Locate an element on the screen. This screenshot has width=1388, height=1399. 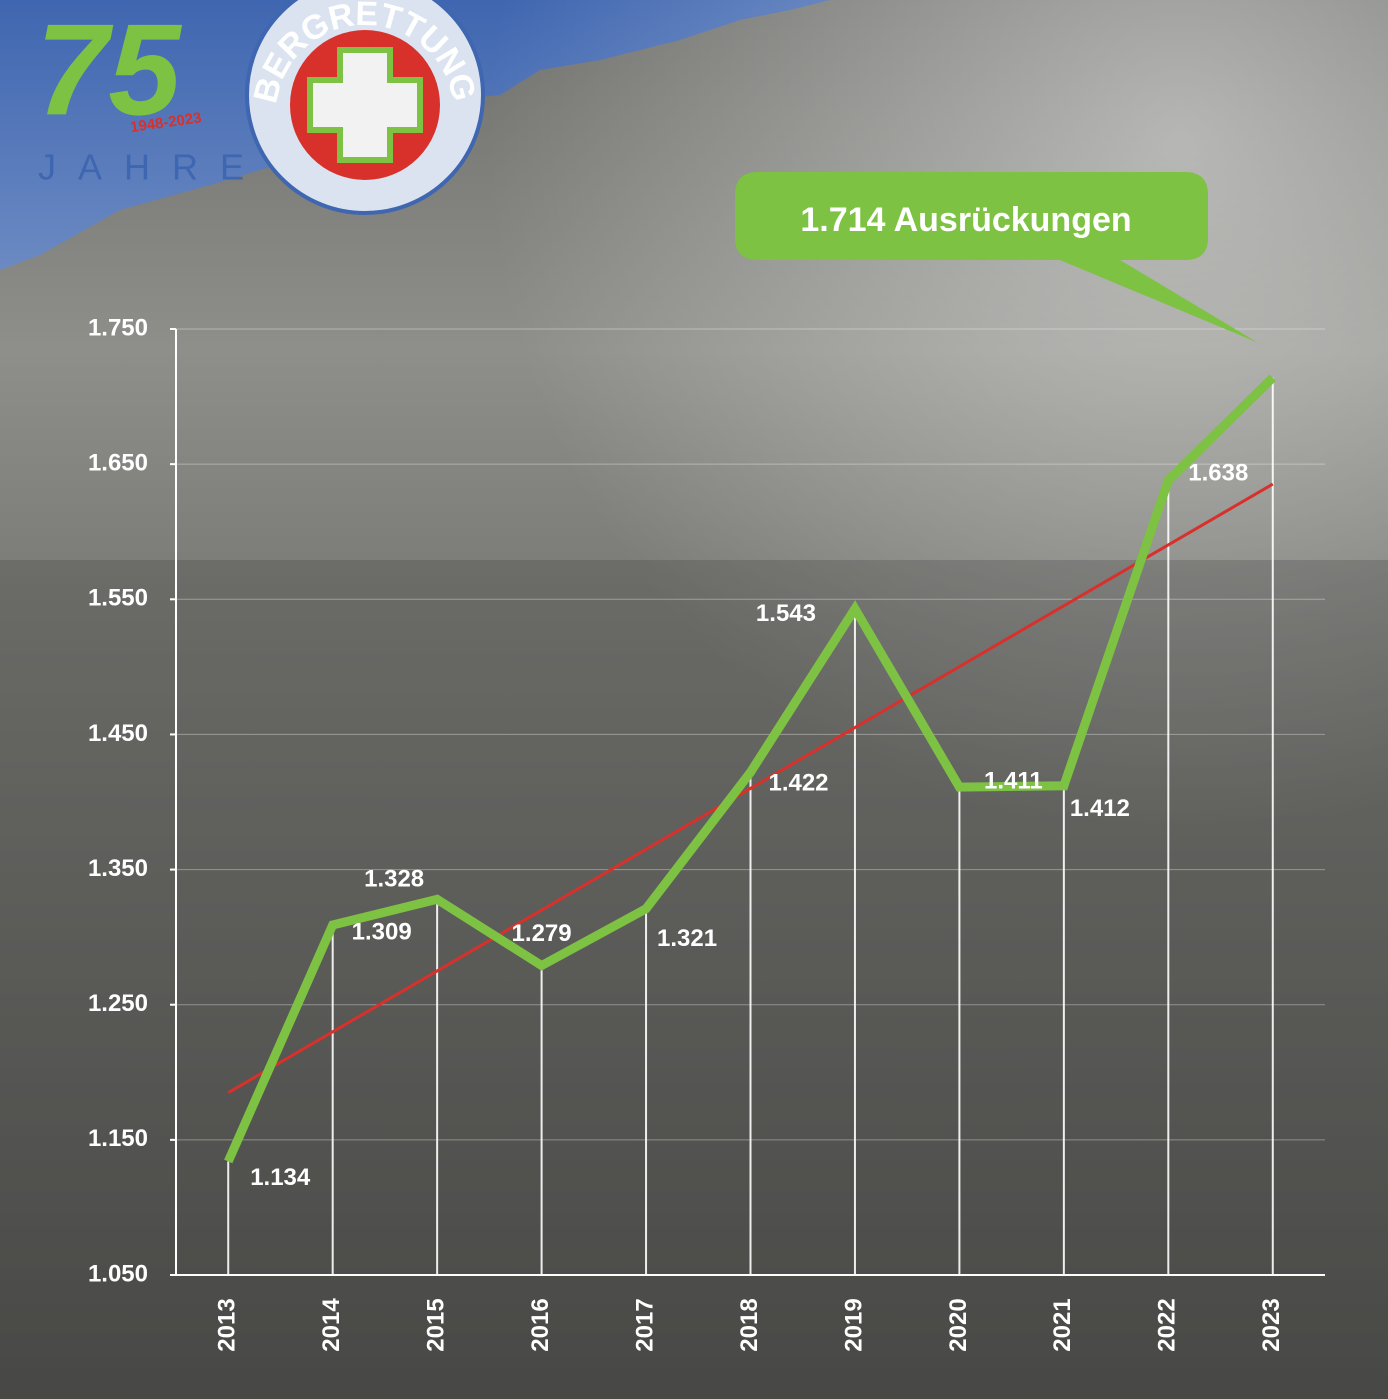
data-label: 1.422 is located at coordinates (798, 783).